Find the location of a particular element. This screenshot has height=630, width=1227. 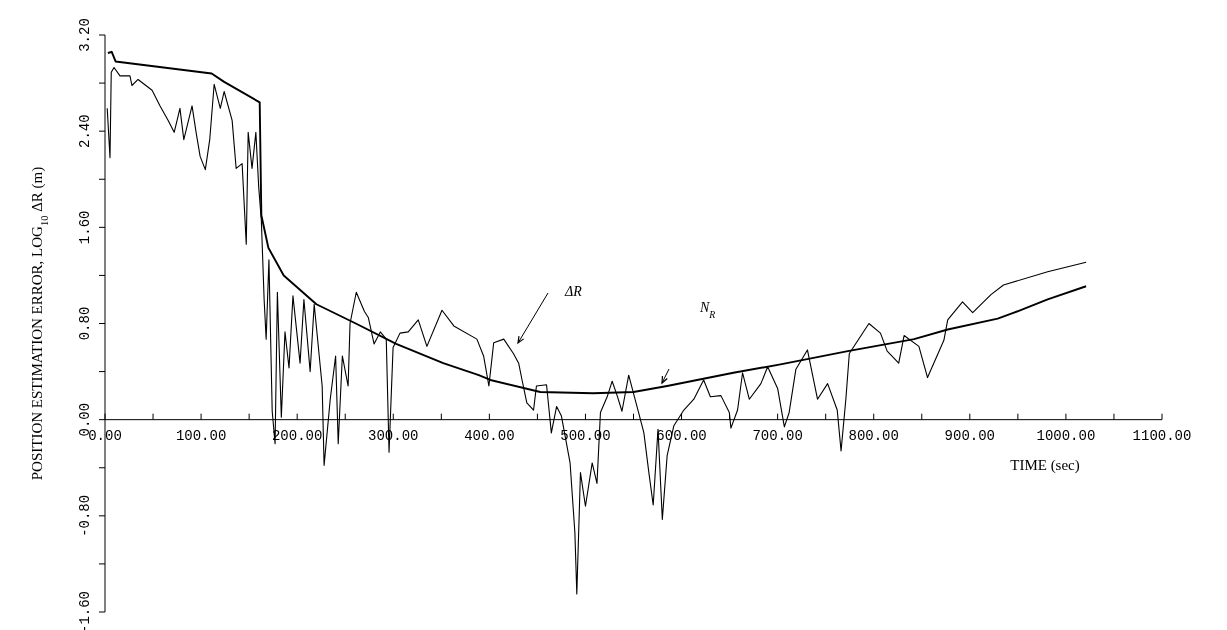

y-tick-label: 0.80 is located at coordinates (85, 323).